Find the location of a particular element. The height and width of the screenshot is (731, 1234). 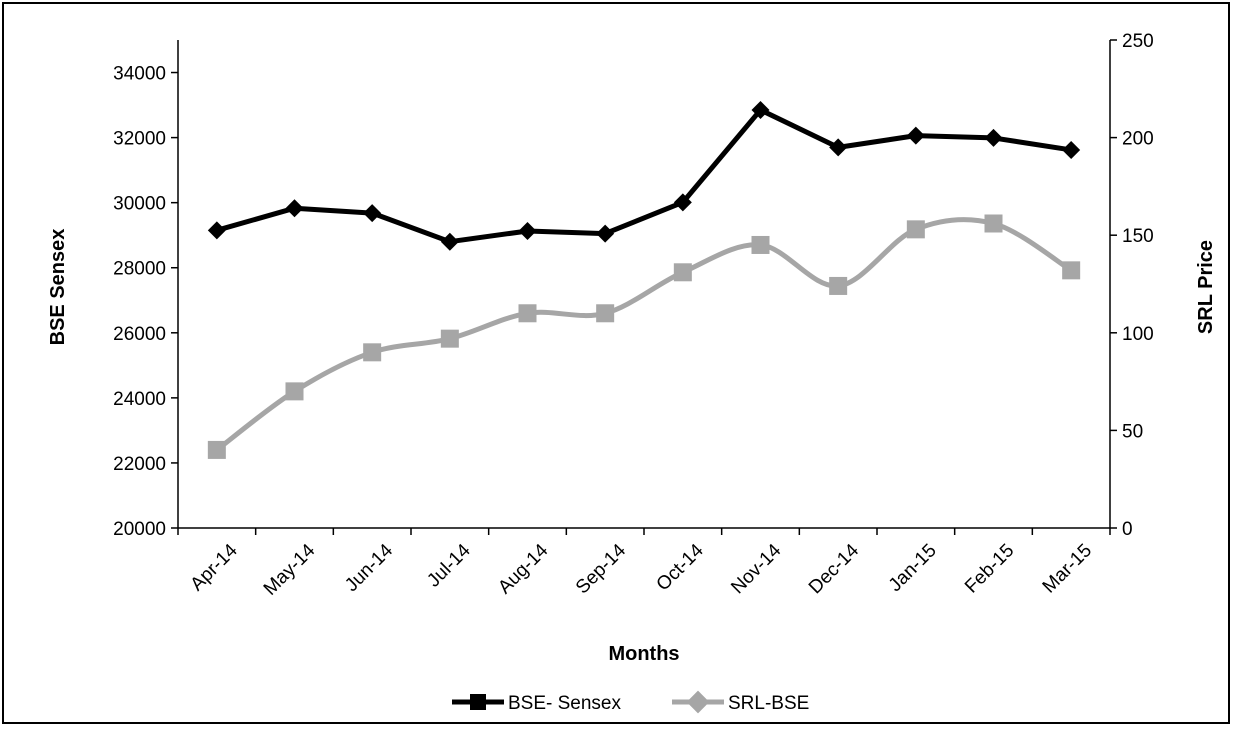

left-tick-label: 22000 is located at coordinates (139, 464).